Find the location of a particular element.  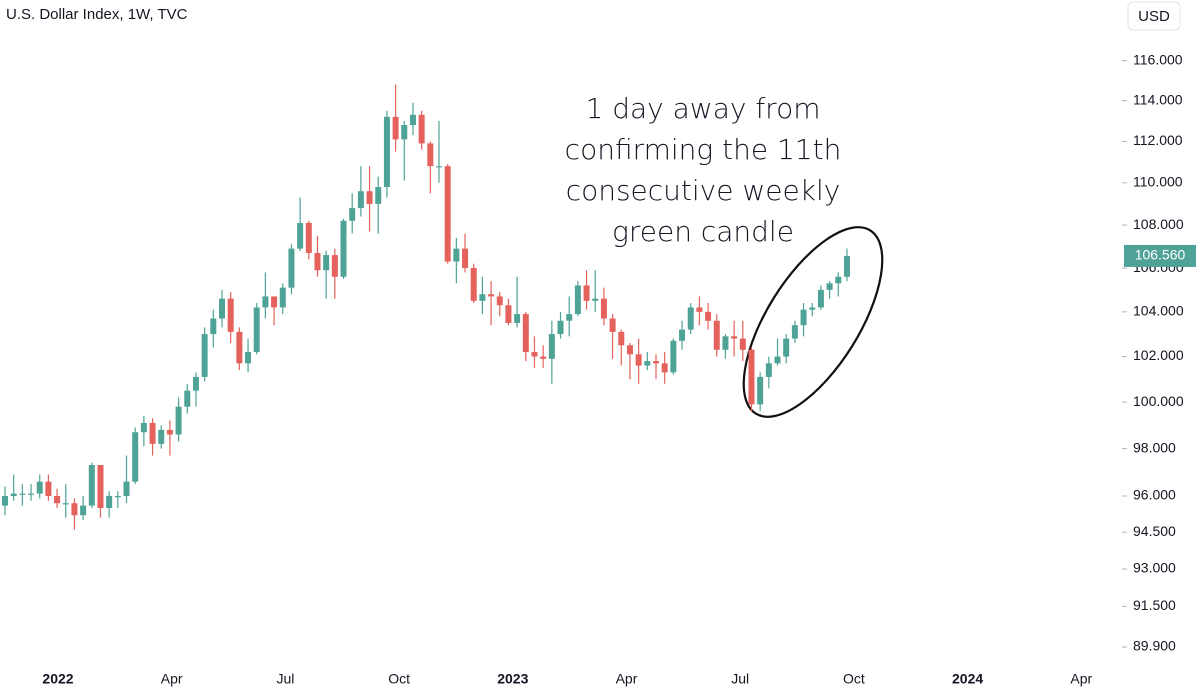

currency-label: USD is located at coordinates (1154, 16).